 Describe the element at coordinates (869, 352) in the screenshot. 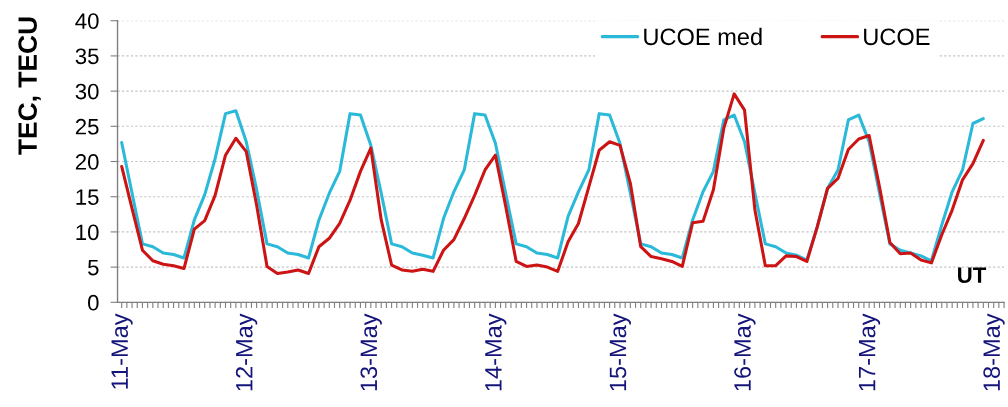

I see `x-tick-label: 17-May` at that location.